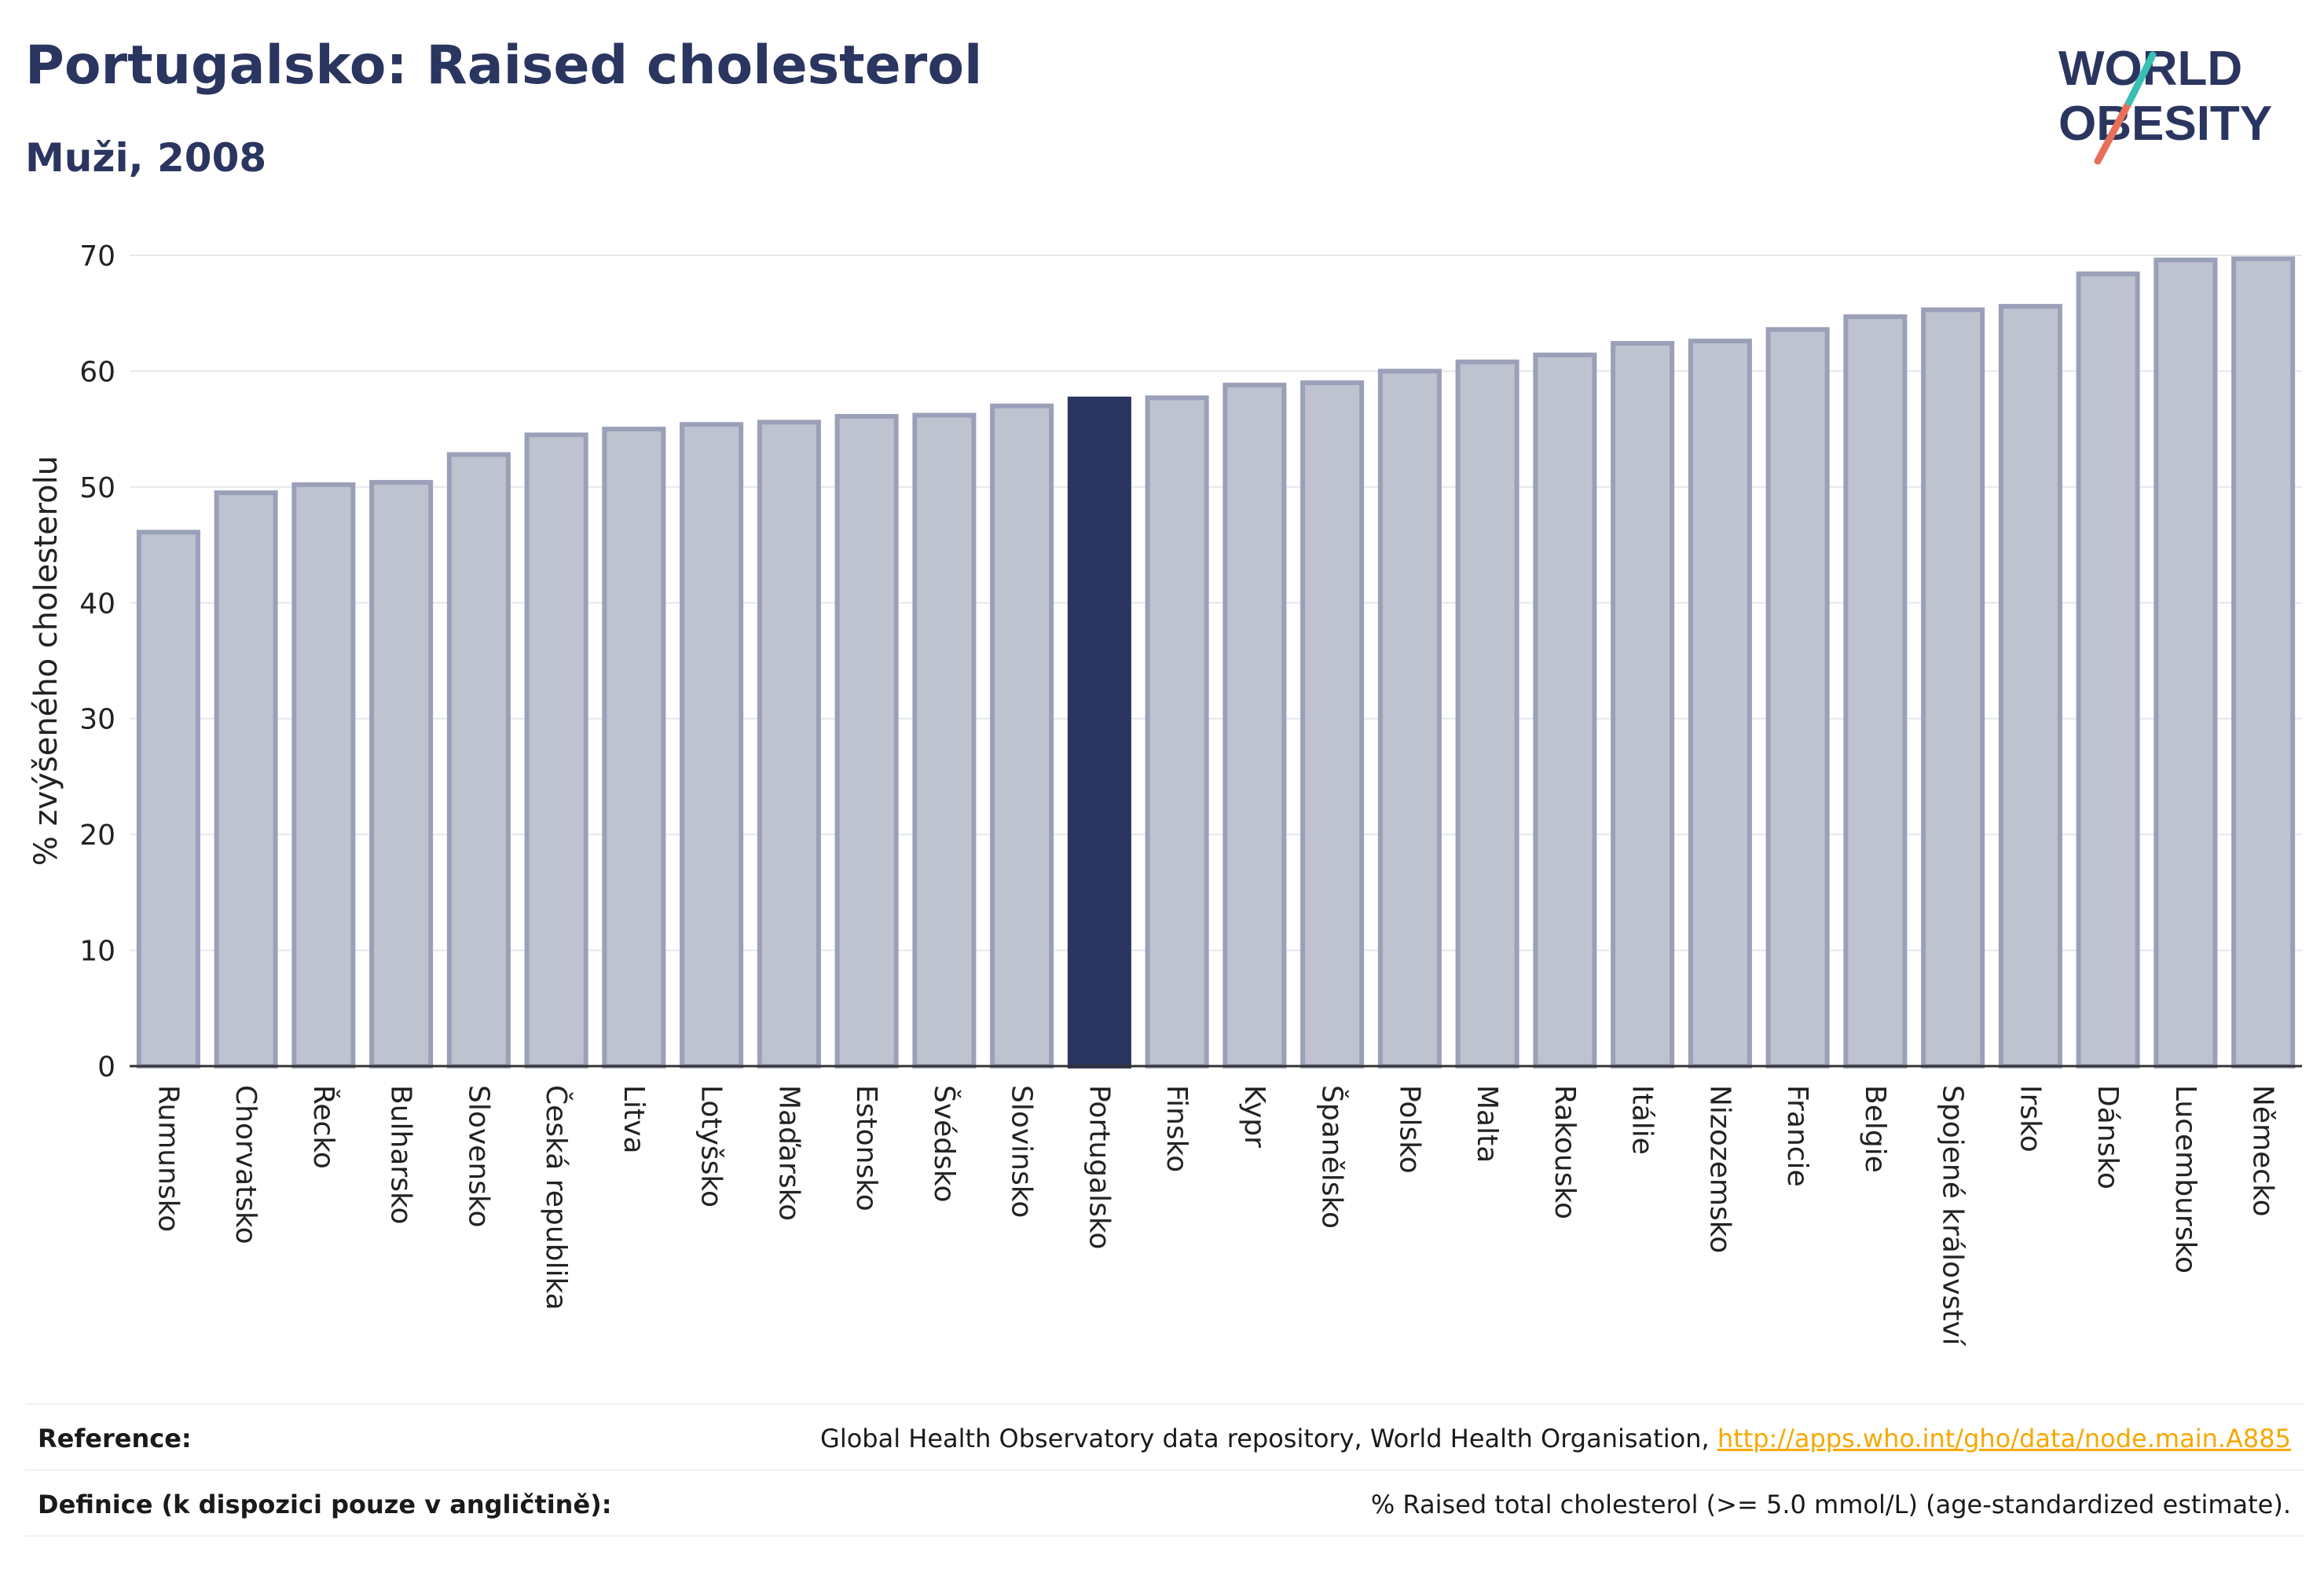 The image size is (2324, 1576). What do you see at coordinates (1797, 1136) in the screenshot?
I see `x-tick-label: Francie` at bounding box center [1797, 1136].